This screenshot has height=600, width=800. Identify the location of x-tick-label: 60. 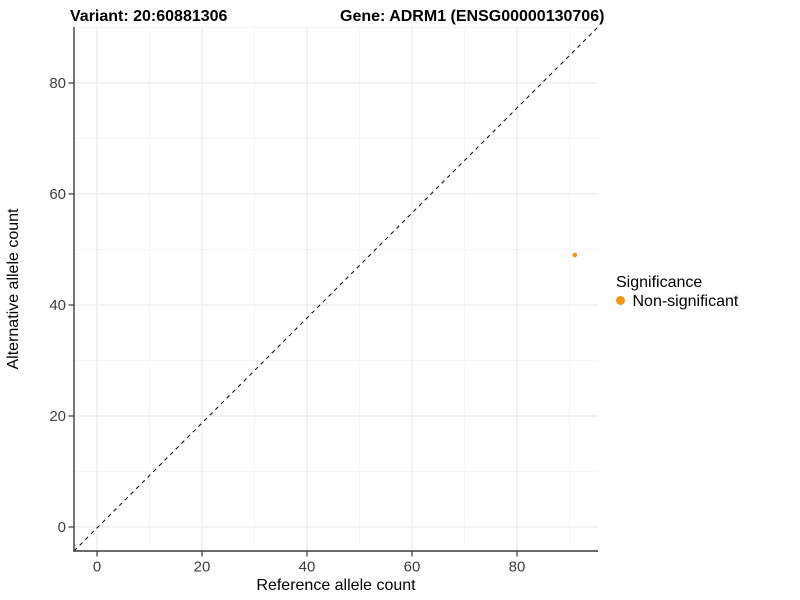
(412, 567).